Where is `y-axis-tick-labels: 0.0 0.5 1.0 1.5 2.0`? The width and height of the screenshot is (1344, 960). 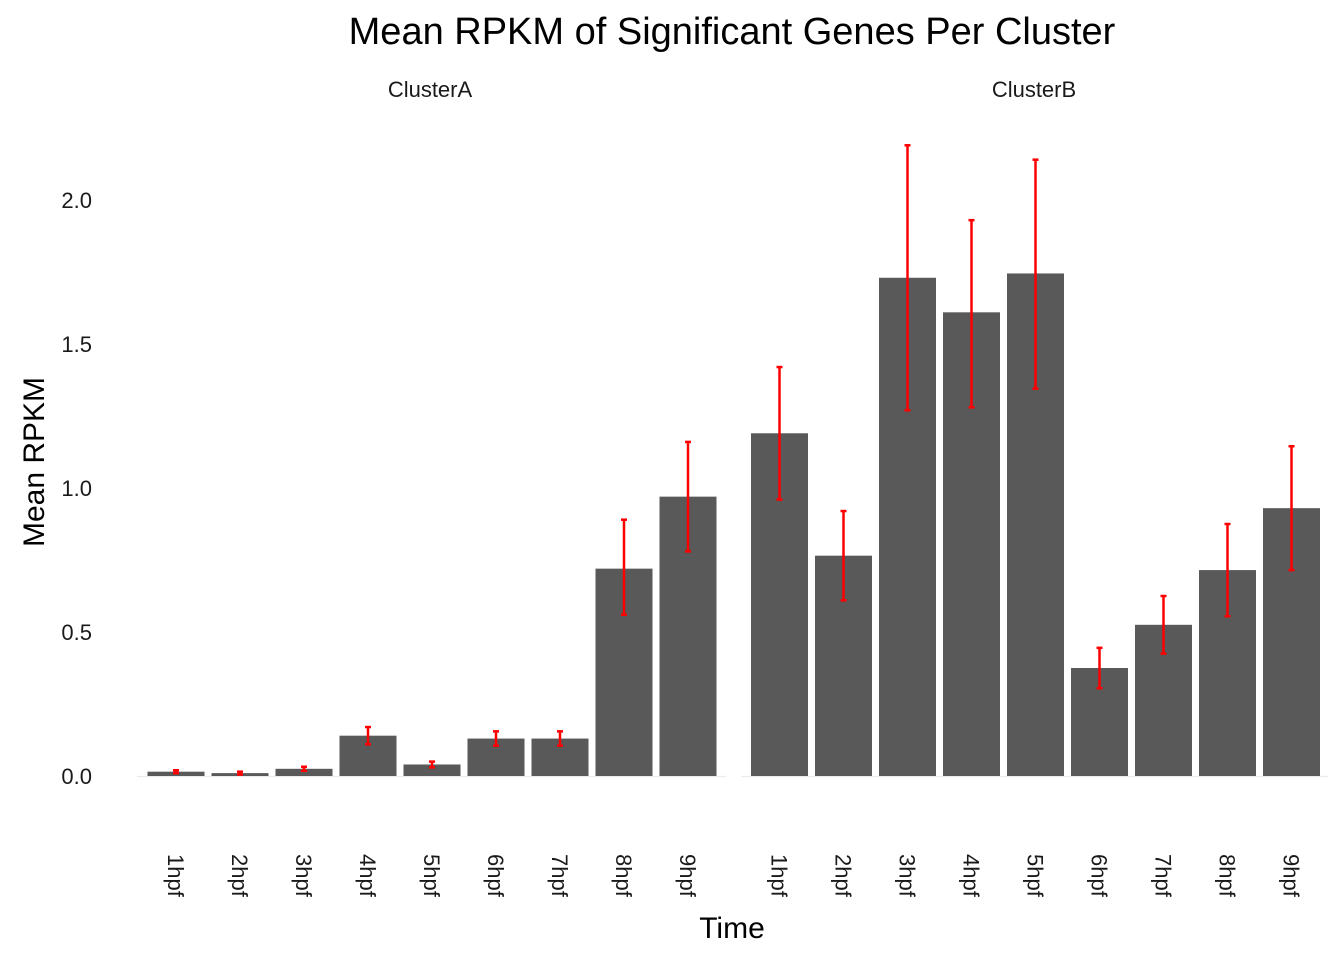 y-axis-tick-labels: 0.0 0.5 1.0 1.5 2.0 is located at coordinates (76, 488).